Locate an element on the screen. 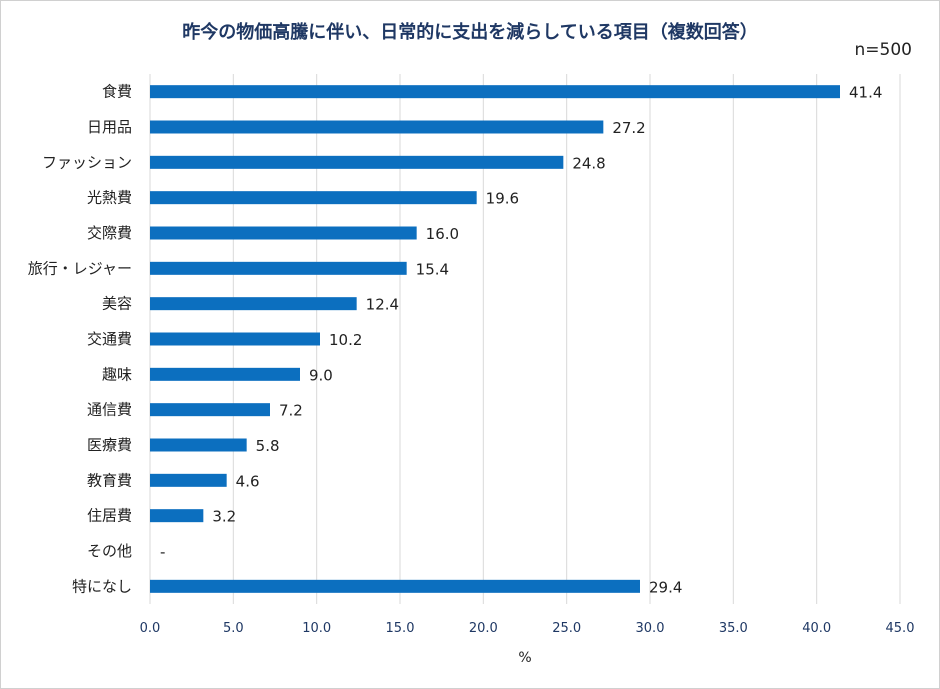 Image resolution: width=940 pixels, height=689 pixels. x-tick-labels: 0.0 5.0 10.0 15.0 20.0 25.0 30.0 35.0 40.0 45.0 is located at coordinates (527, 628).